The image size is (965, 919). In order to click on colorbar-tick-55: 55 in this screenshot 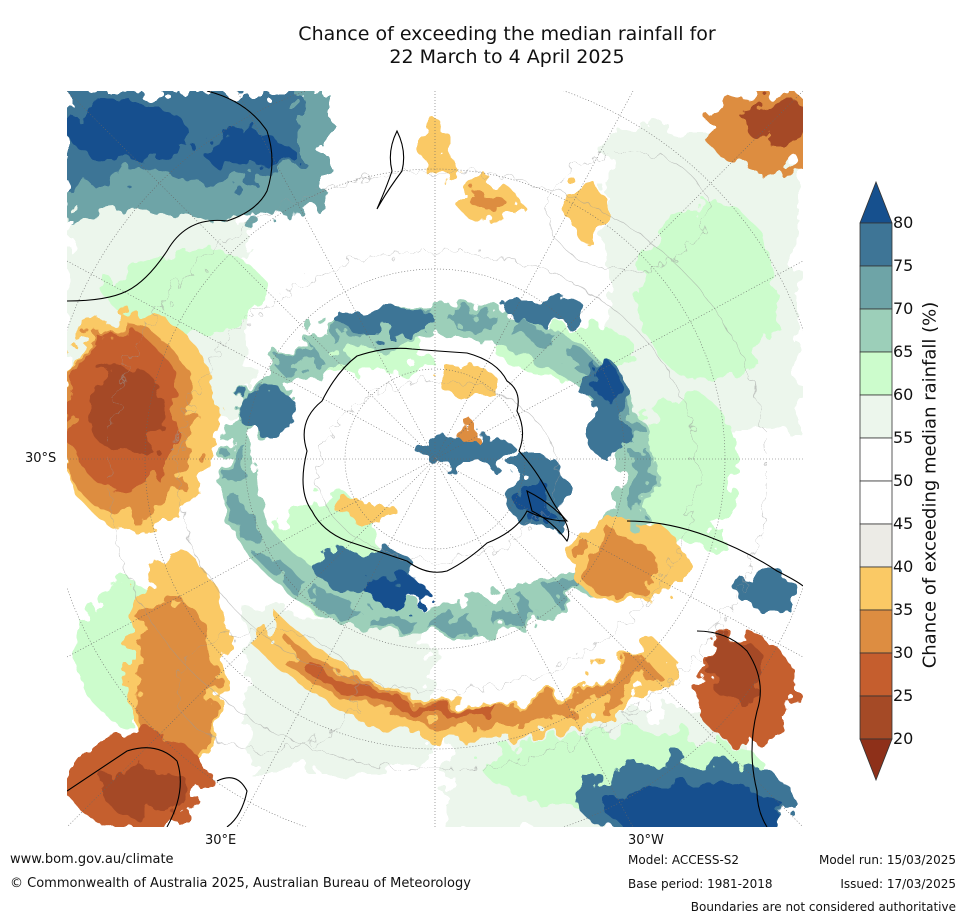, I will do `click(903, 437)`.